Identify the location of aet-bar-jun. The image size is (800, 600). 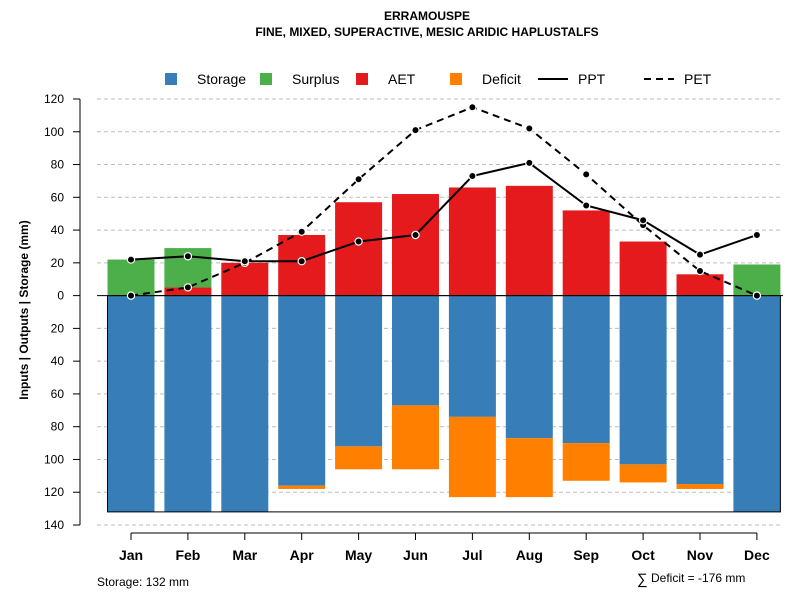
(415, 245).